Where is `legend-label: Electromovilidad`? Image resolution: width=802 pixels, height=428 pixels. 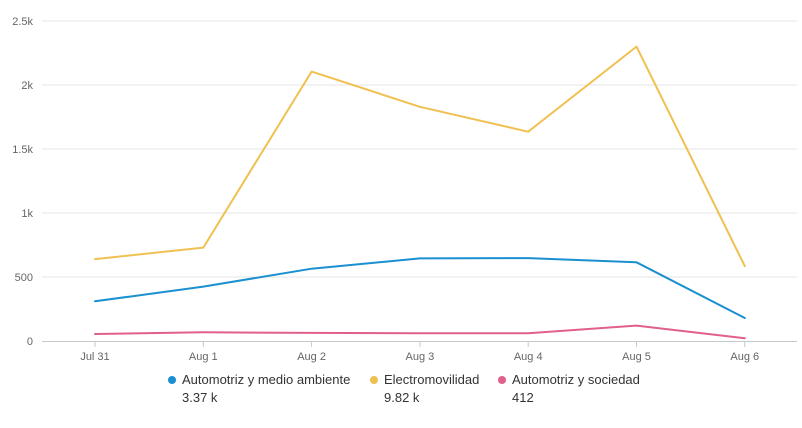
legend-label: Electromovilidad is located at coordinates (432, 379).